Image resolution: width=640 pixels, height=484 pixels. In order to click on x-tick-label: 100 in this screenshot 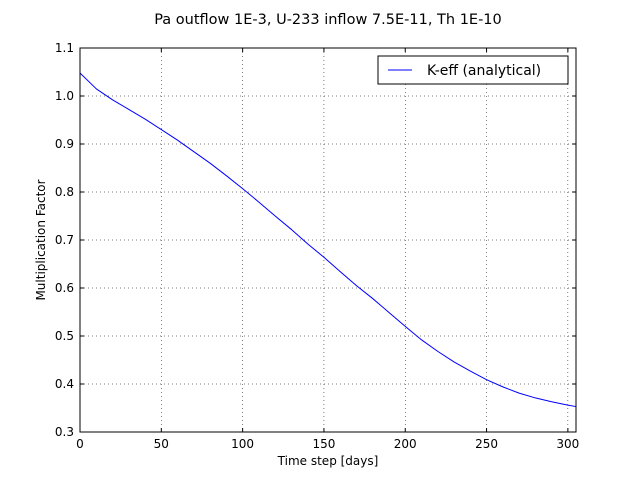, I will do `click(242, 444)`.